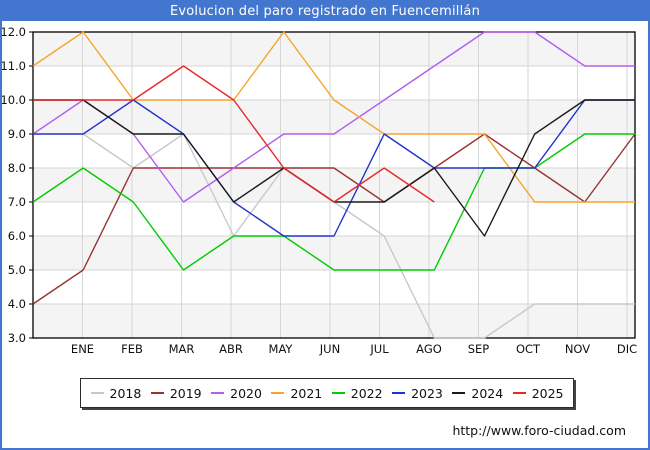 This screenshot has width=650, height=450. I want to click on legend-item-2024: 2024, so click(477, 393).